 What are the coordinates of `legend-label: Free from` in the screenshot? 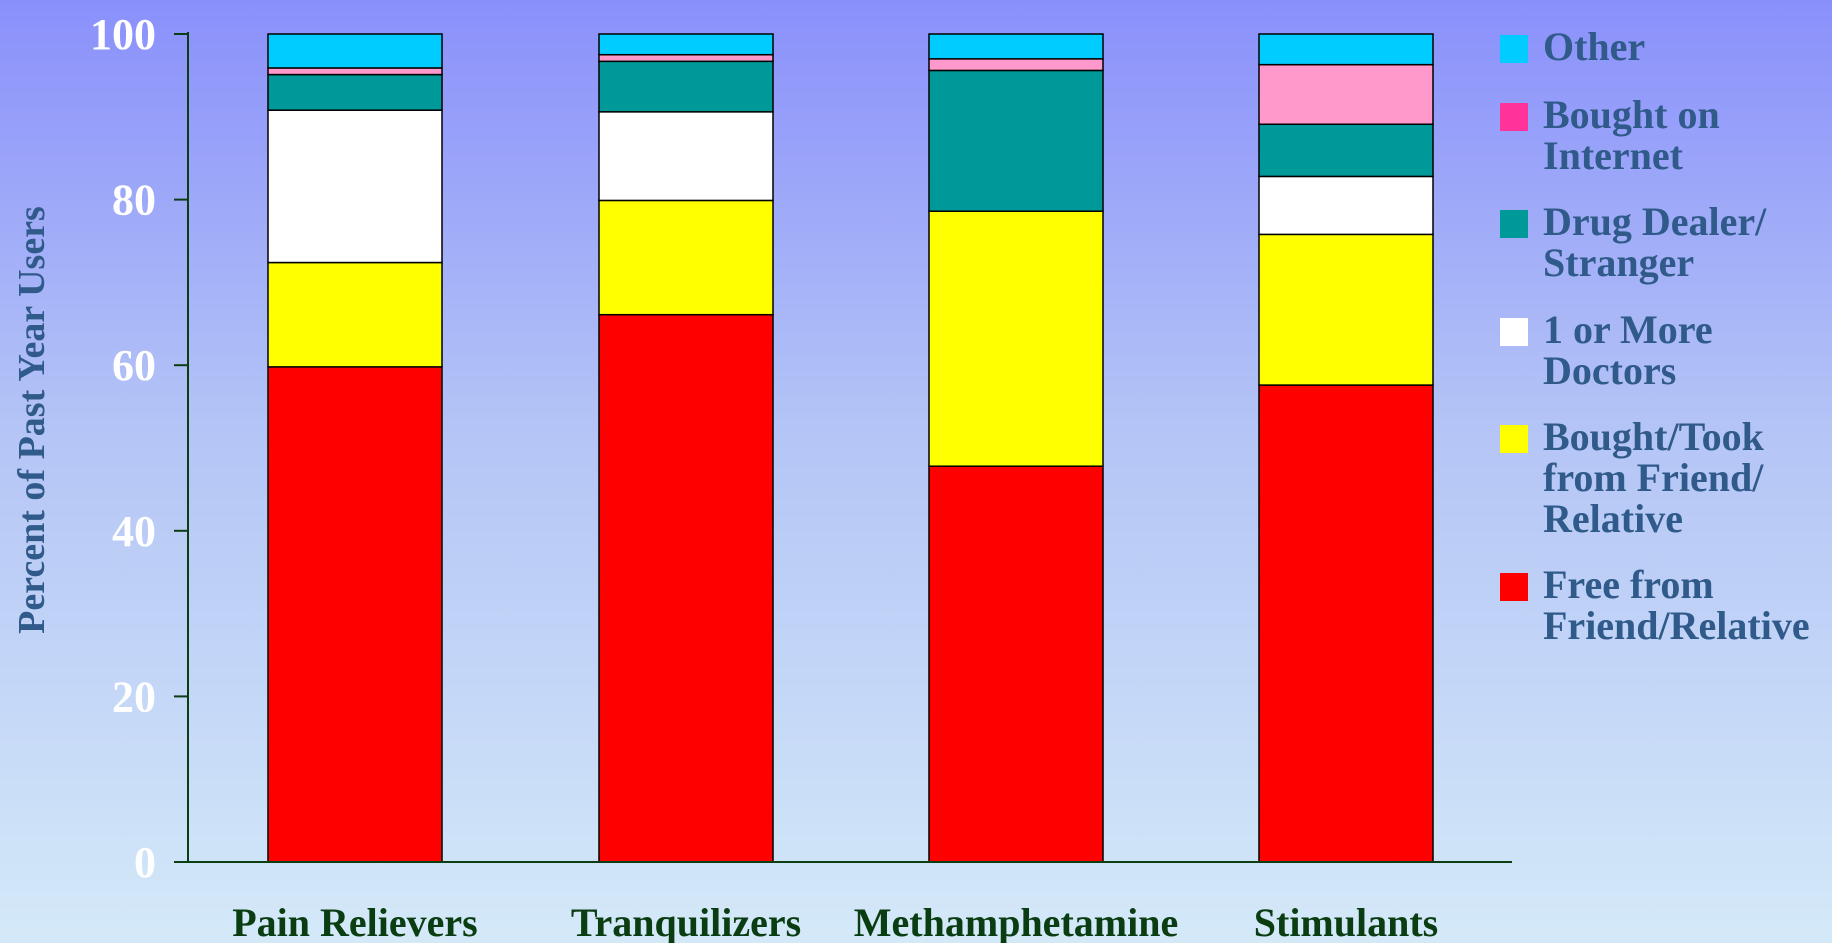 It's located at (1628, 584).